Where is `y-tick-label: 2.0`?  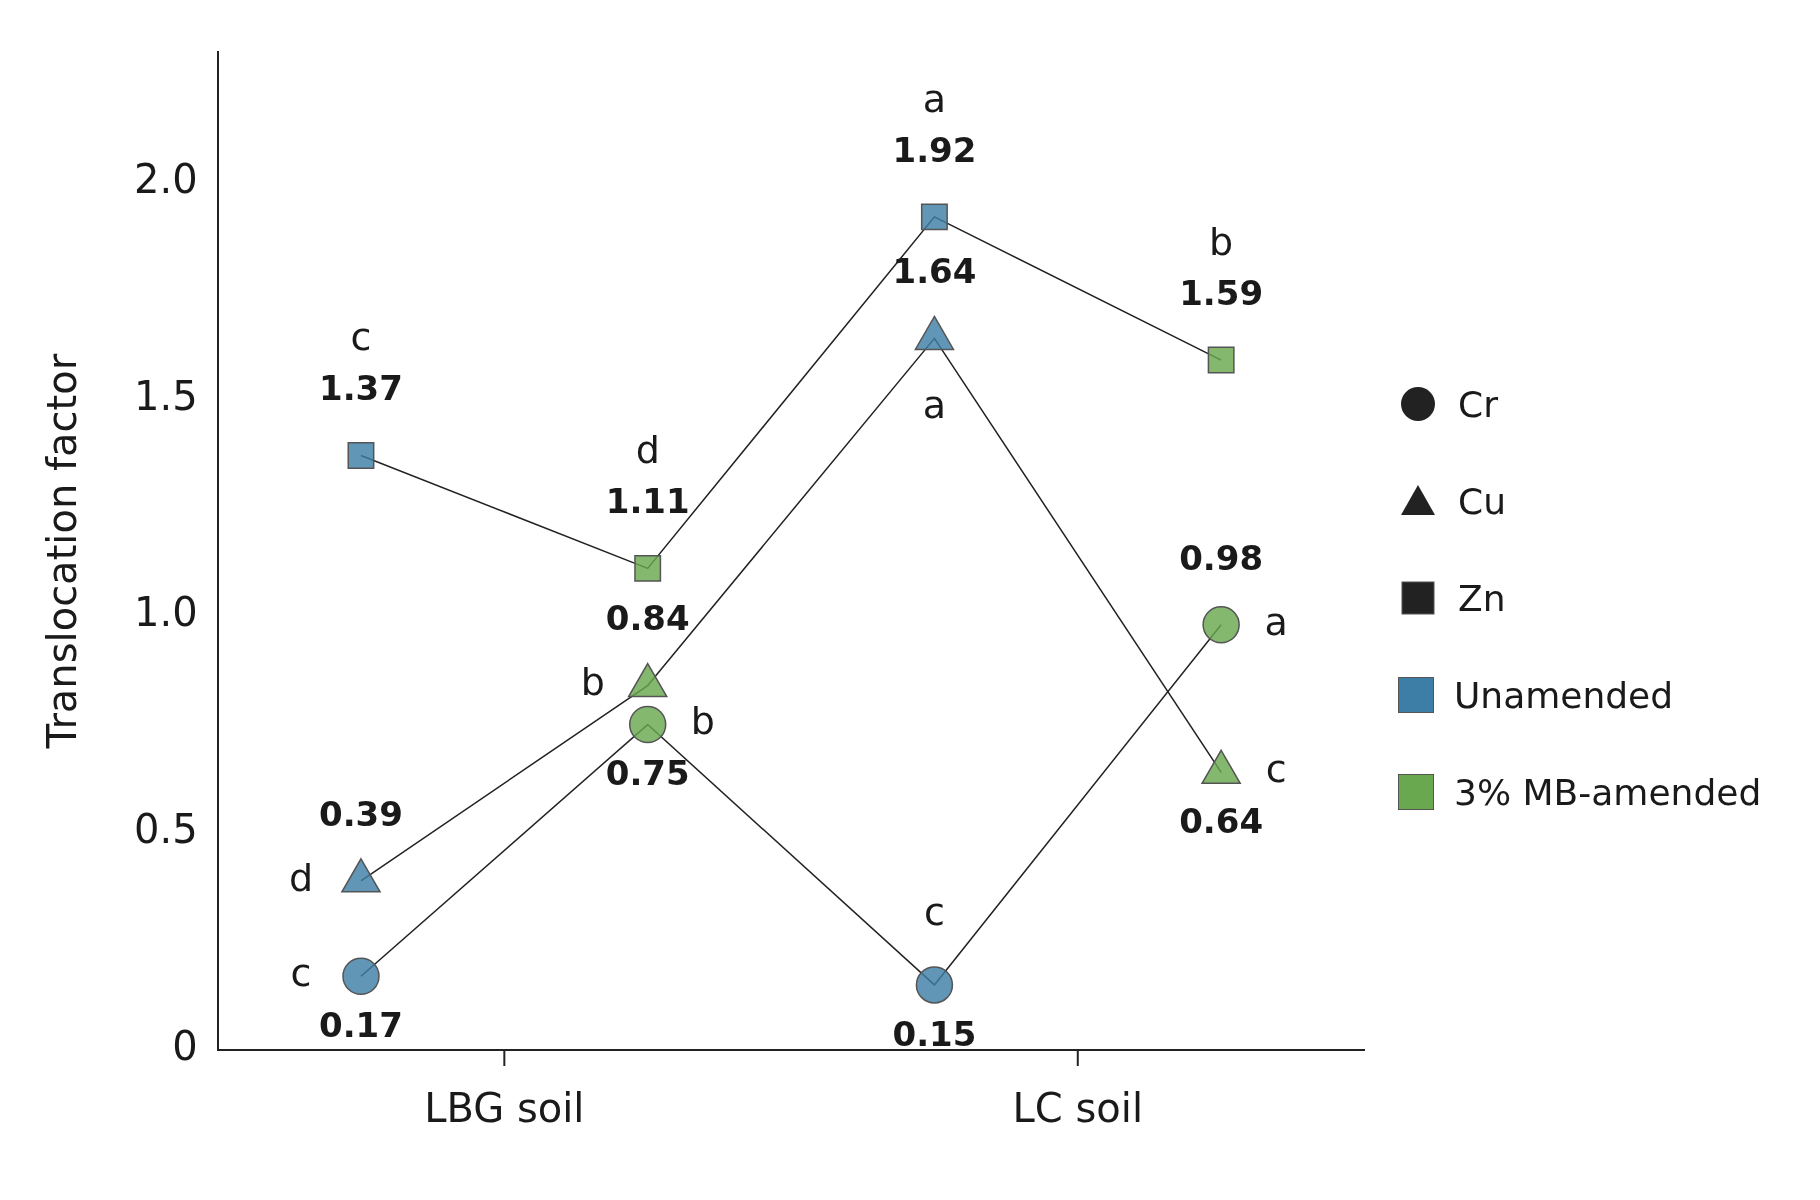
y-tick-label: 2.0 is located at coordinates (165, 178).